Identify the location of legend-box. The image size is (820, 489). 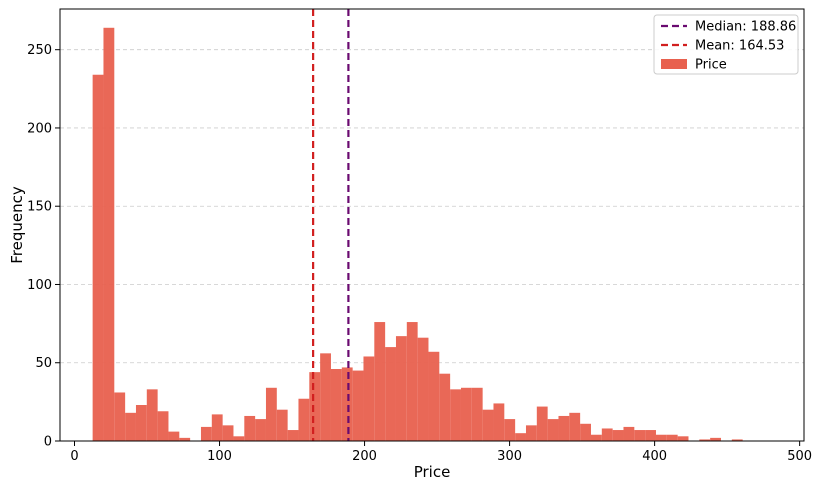
(726, 44).